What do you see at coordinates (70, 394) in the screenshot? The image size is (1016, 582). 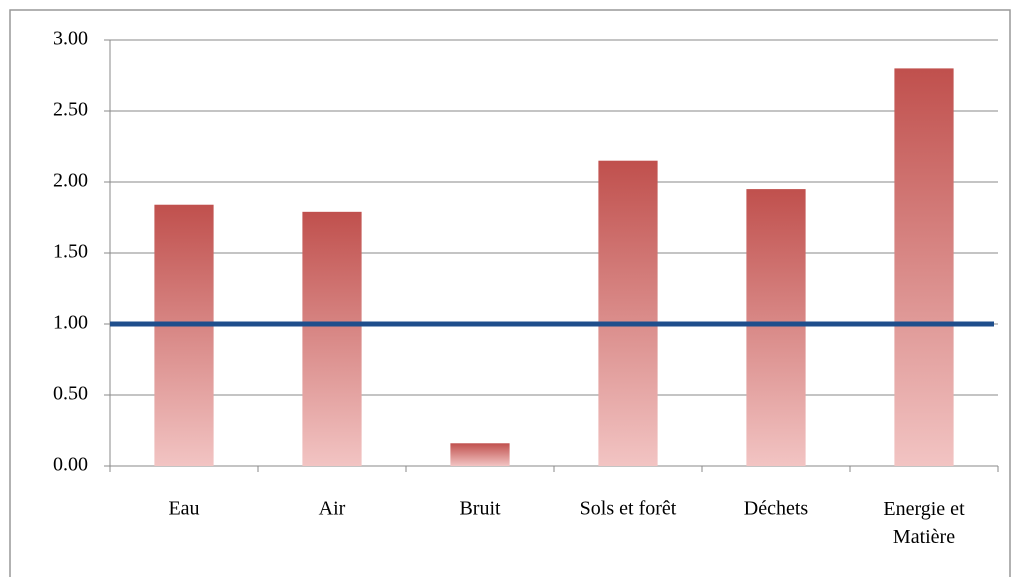 I see `y-tick-label: 0.50` at bounding box center [70, 394].